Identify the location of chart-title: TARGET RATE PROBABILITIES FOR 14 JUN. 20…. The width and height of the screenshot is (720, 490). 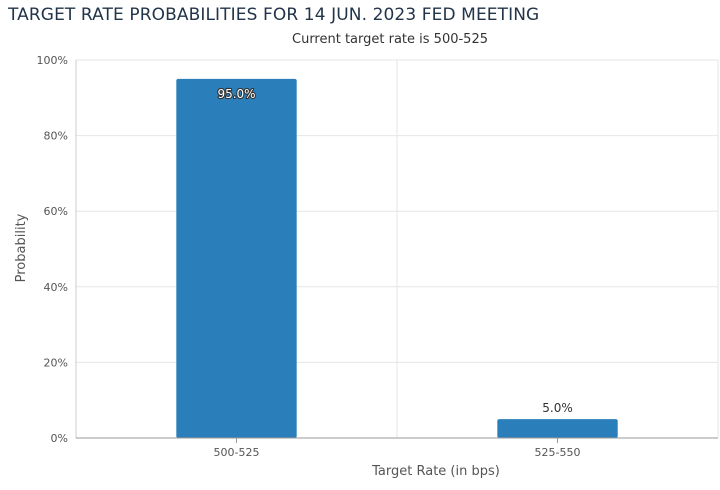
(274, 15).